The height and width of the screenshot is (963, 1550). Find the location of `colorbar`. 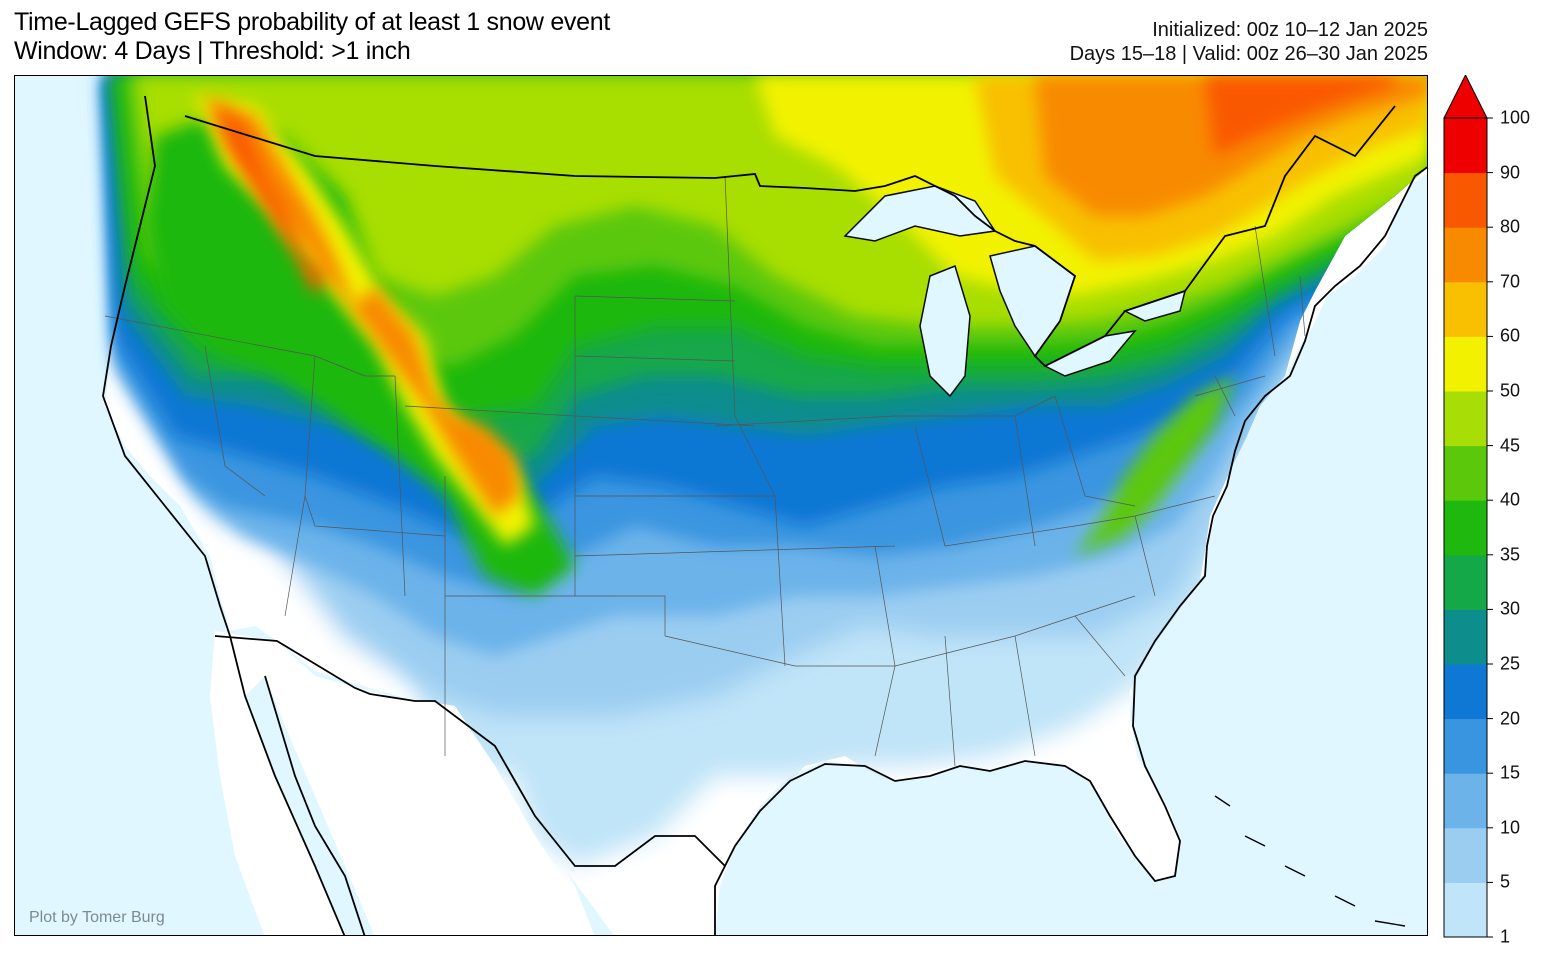

colorbar is located at coordinates (1468, 506).